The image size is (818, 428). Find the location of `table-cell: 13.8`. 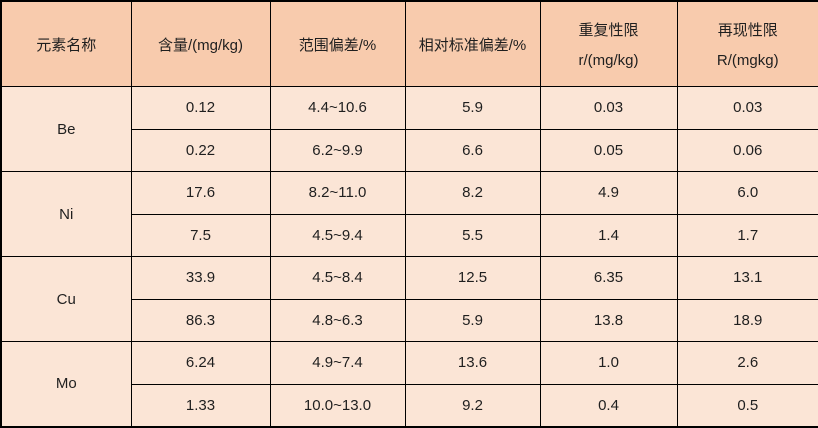

table-cell: 13.8 is located at coordinates (608, 320).